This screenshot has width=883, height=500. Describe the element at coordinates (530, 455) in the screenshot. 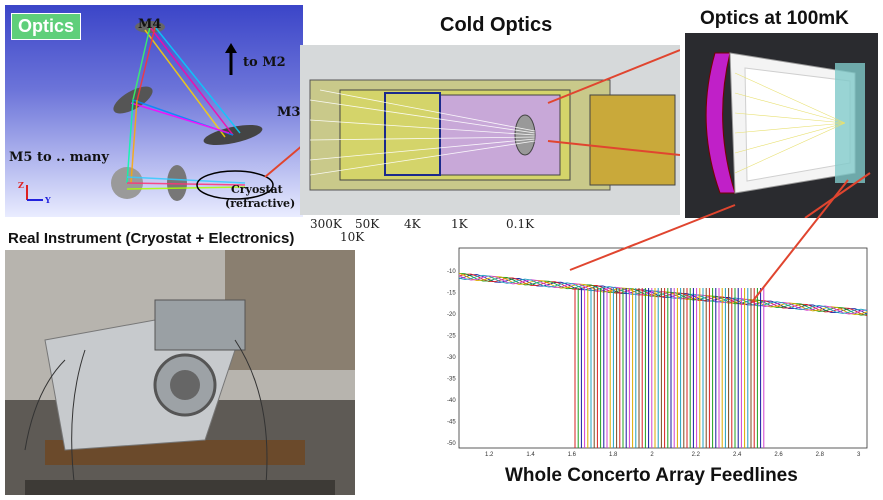

I see `x-tick-label: 1.4` at that location.